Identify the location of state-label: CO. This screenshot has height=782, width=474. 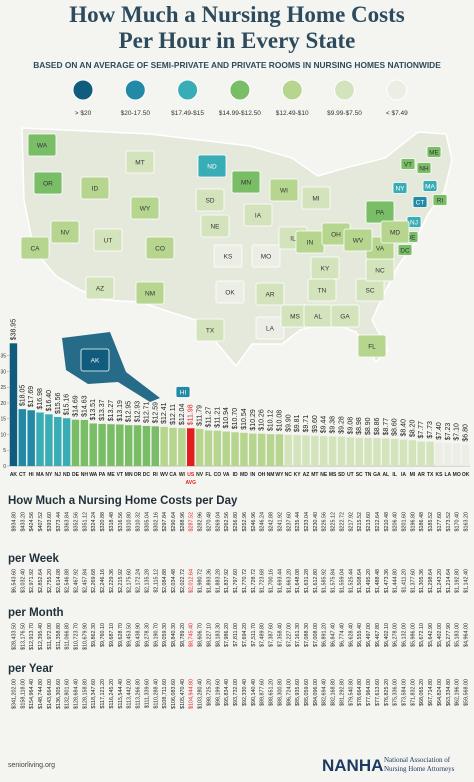
(160, 248).